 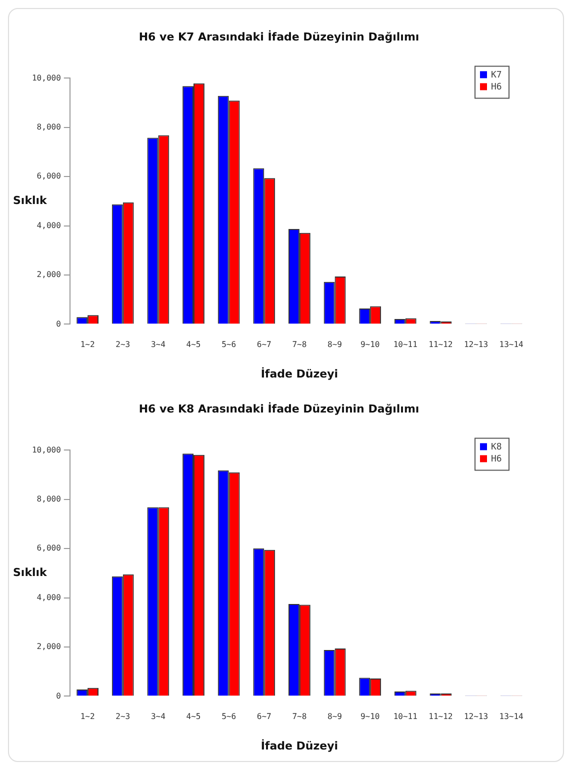 I want to click on chart-title: H6 ve K8 Arasındaki İfade Düzeyinin Dağılımı, so click(x=279, y=408).